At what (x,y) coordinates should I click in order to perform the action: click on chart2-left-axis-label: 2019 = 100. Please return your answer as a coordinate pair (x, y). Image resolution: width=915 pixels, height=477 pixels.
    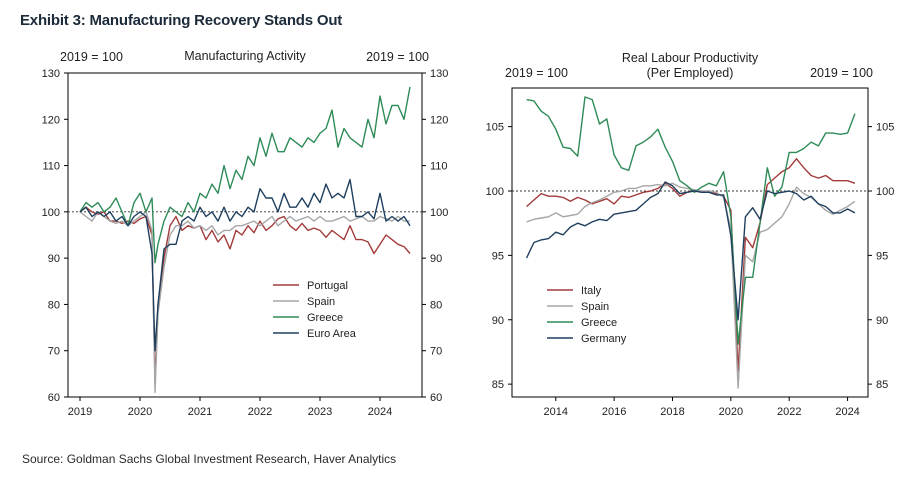
    Looking at the image, I should click on (536, 73).